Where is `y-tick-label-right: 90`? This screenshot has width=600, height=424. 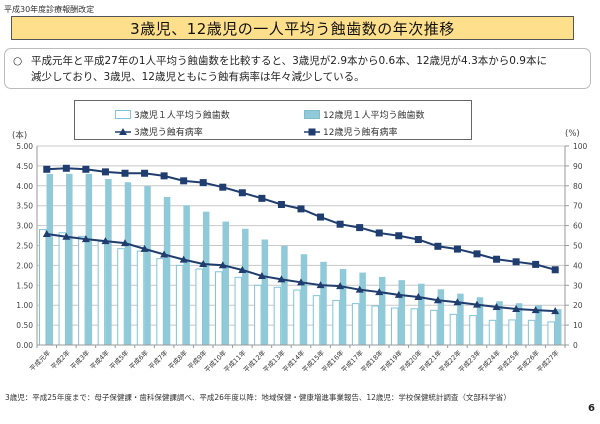
y-tick-label-right: 90 is located at coordinates (578, 166).